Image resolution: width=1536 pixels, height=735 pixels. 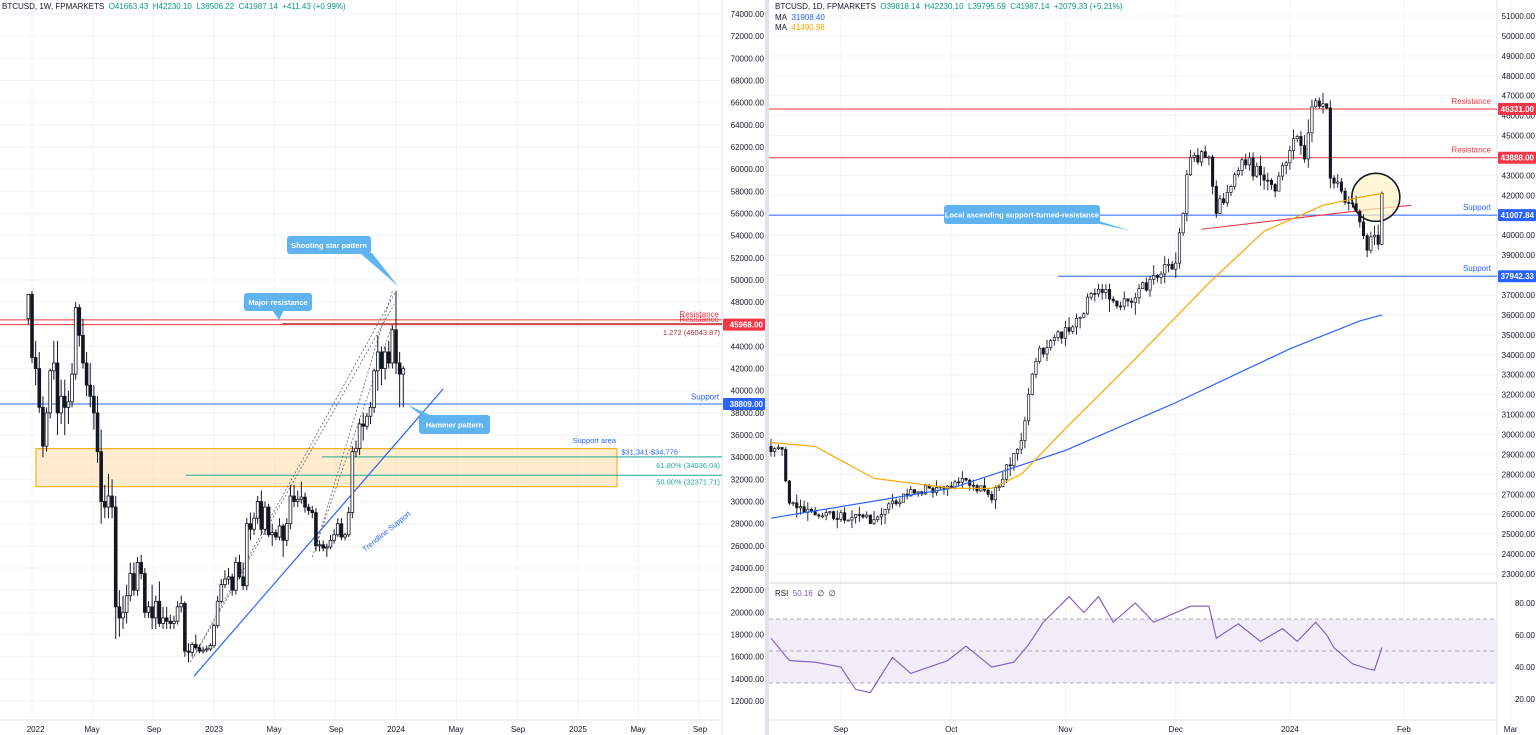 What do you see at coordinates (215, 6) in the screenshot?
I see `low-value: L38506.22` at bounding box center [215, 6].